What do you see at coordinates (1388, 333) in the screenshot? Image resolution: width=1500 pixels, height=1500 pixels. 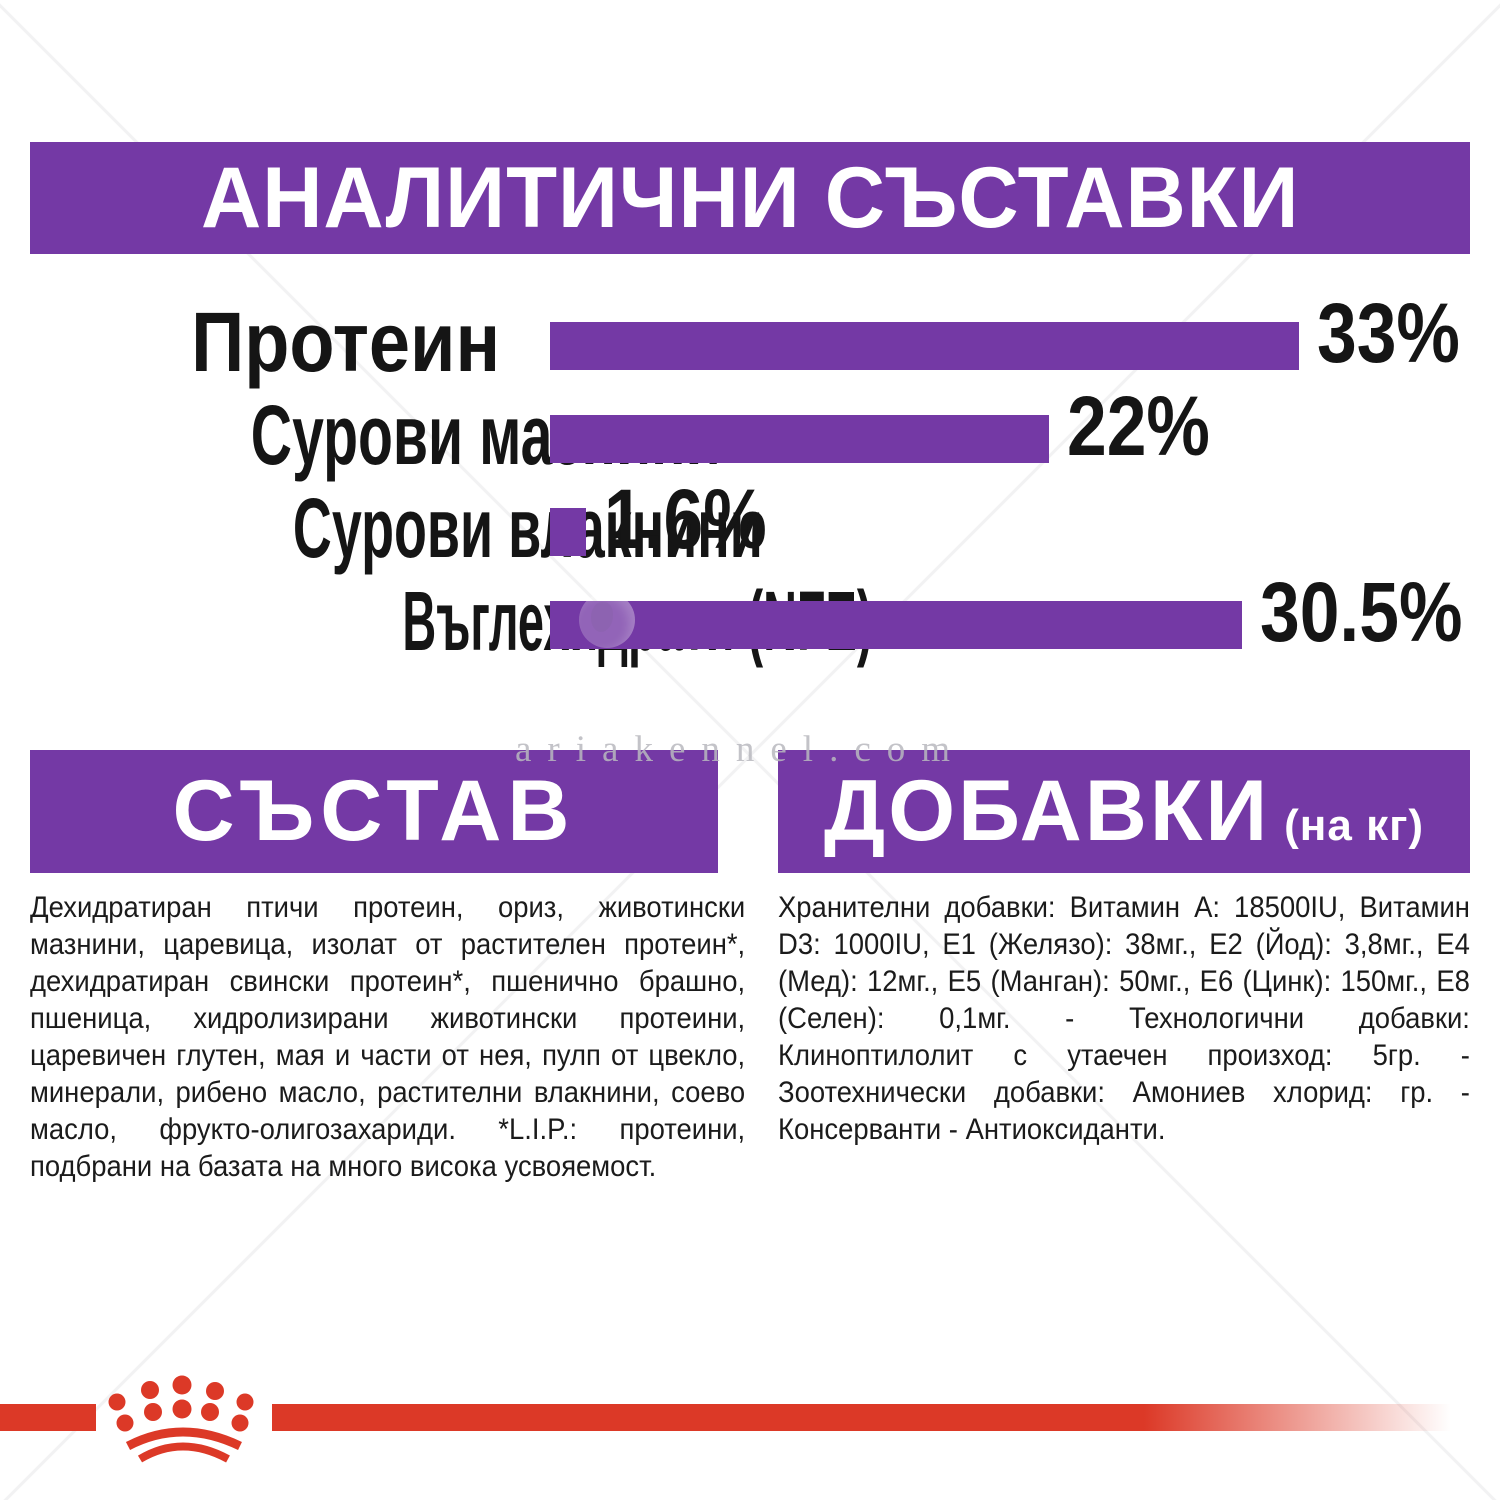 I see `chart-row-value: 33%` at bounding box center [1388, 333].